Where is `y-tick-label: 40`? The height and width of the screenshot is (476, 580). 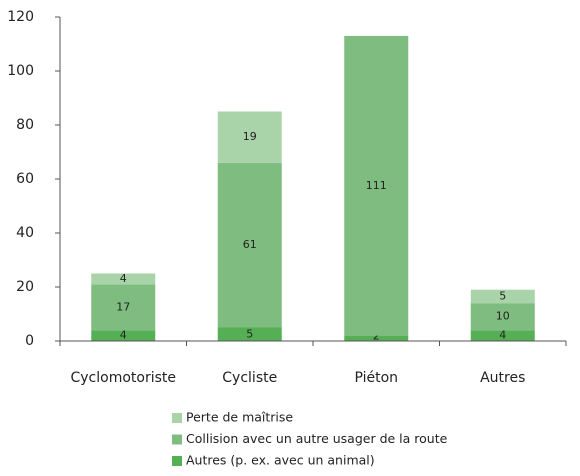
y-tick-label: 40 is located at coordinates (25, 233).